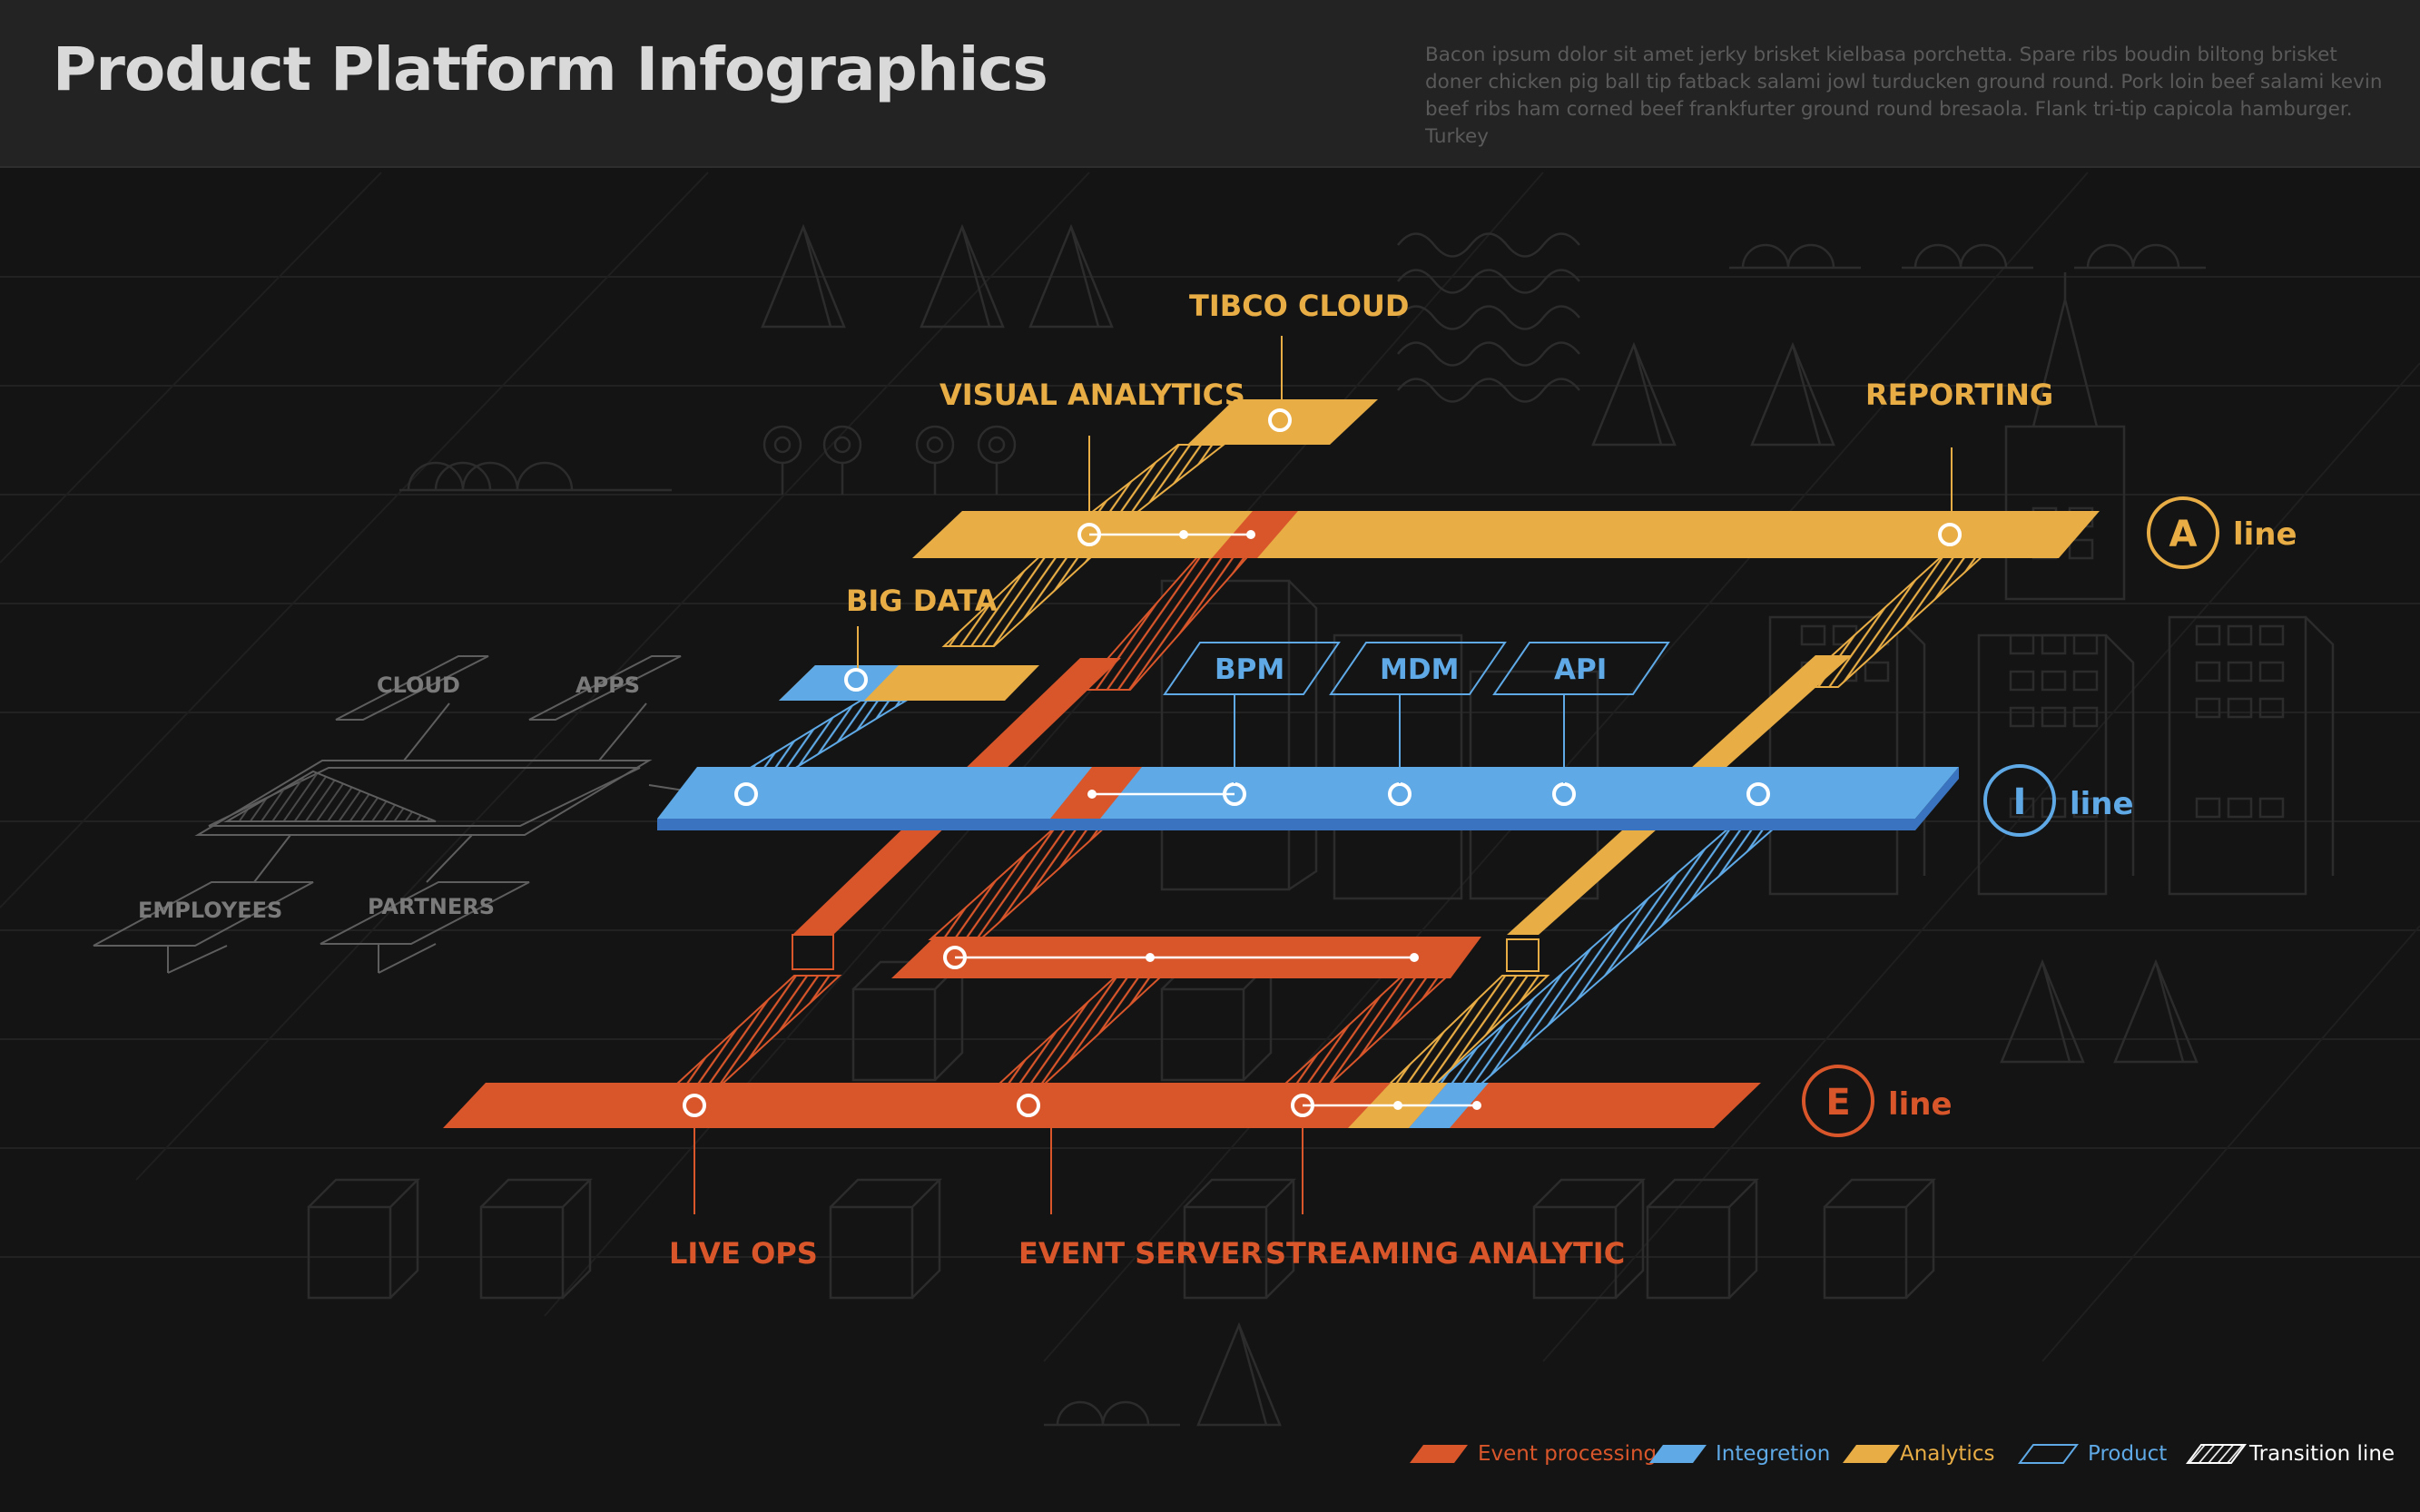 This screenshot has height=1512, width=2420. What do you see at coordinates (889, 460) in the screenshot?
I see `tree-icon` at bounding box center [889, 460].